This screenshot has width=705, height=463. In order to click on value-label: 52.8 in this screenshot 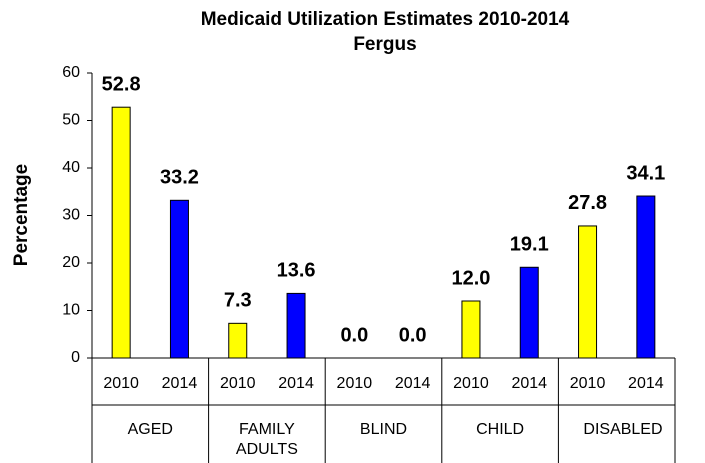, I will do `click(121, 84)`.